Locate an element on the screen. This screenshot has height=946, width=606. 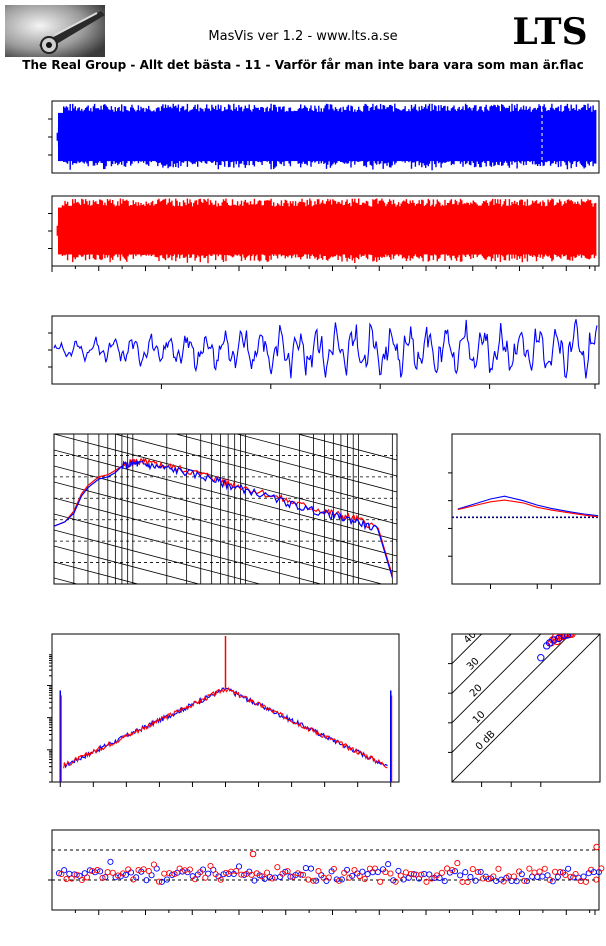
spectrum-plot-frame is located at coordinates (225, 509).